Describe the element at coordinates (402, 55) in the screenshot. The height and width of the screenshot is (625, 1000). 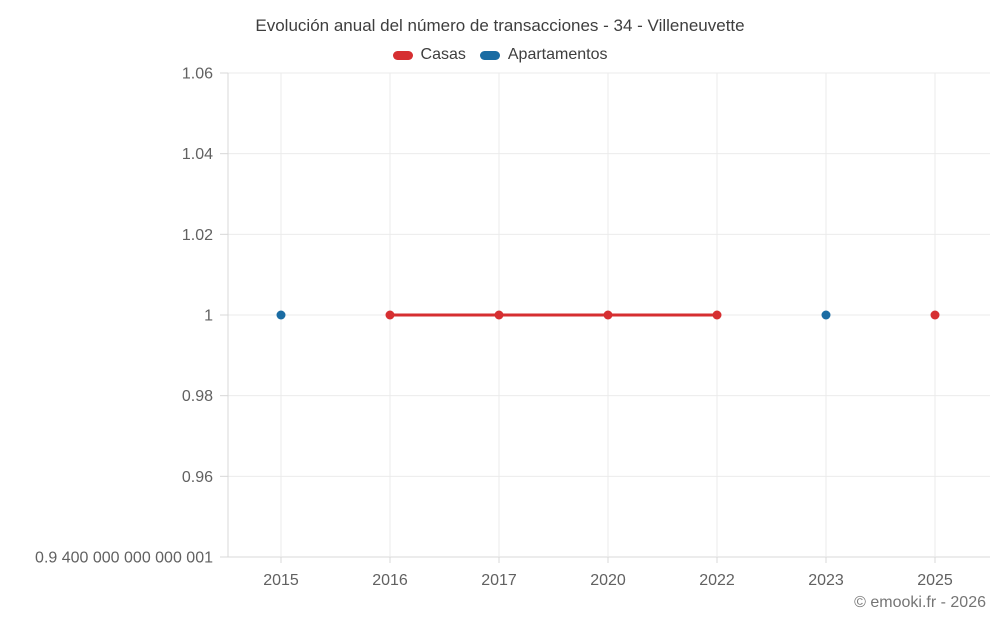
I see `legend-swatch-casas` at that location.